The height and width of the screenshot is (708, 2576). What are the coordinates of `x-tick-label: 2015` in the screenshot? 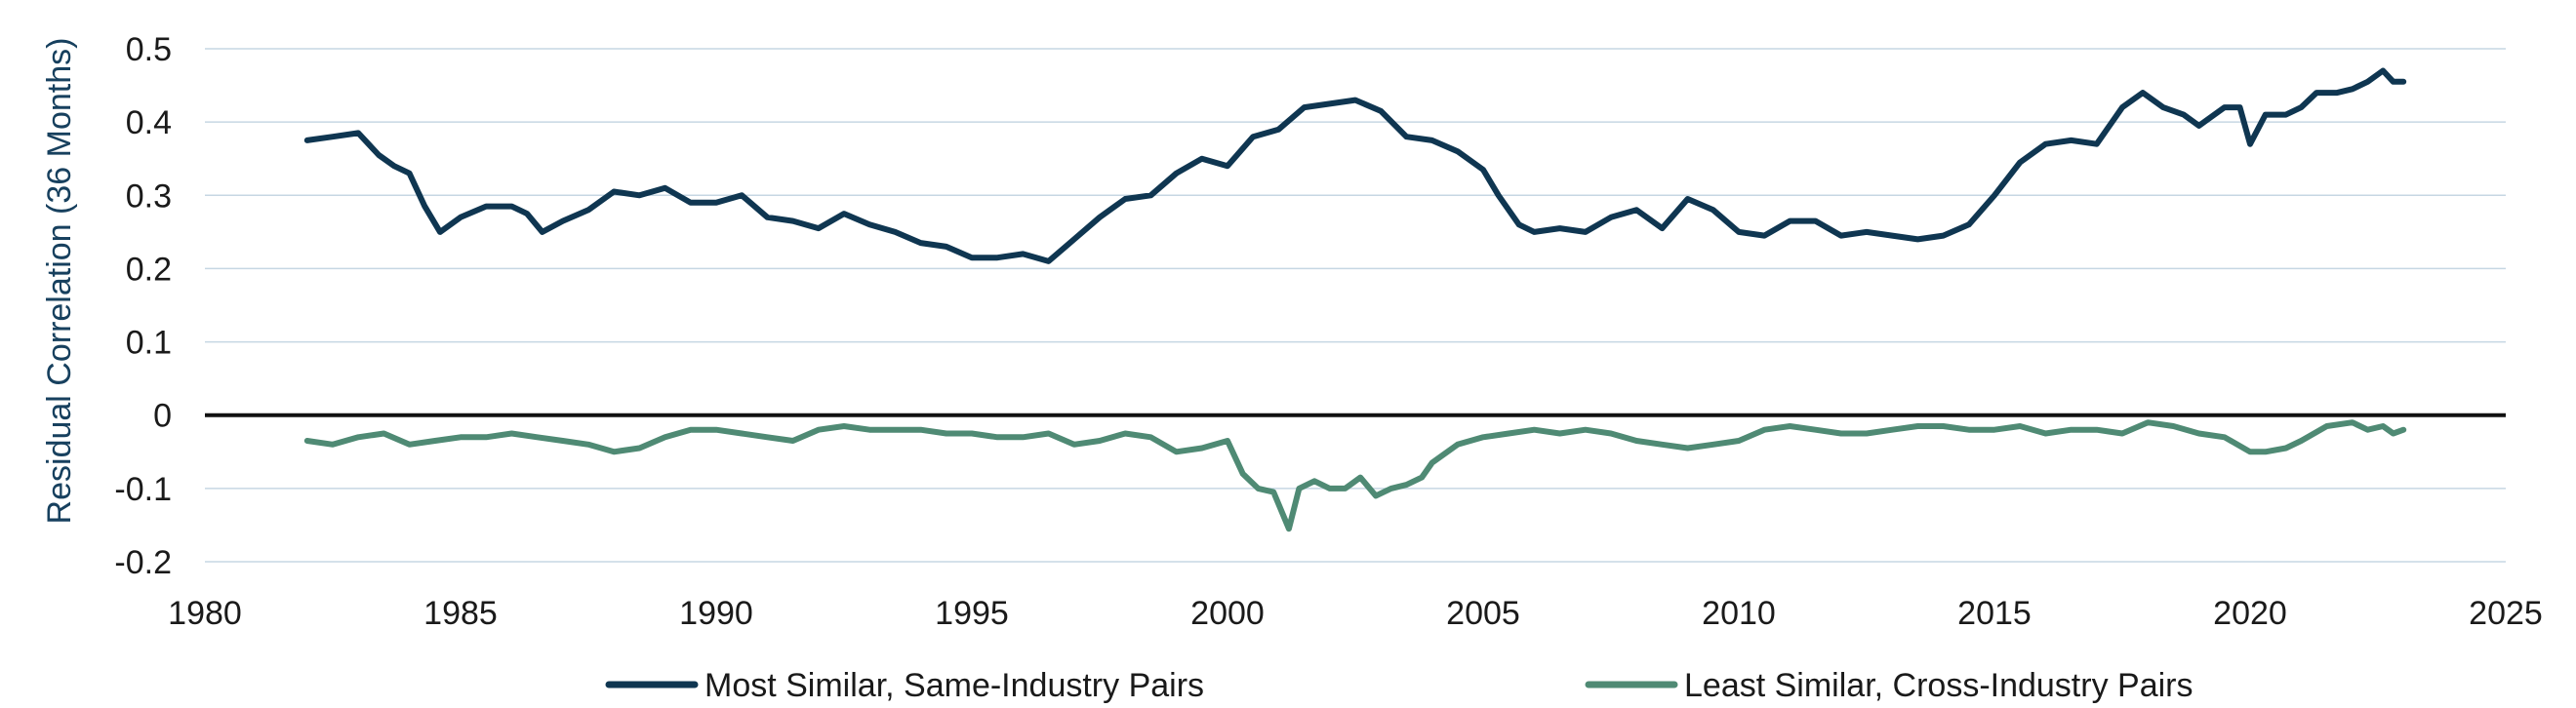 It's located at (1994, 613).